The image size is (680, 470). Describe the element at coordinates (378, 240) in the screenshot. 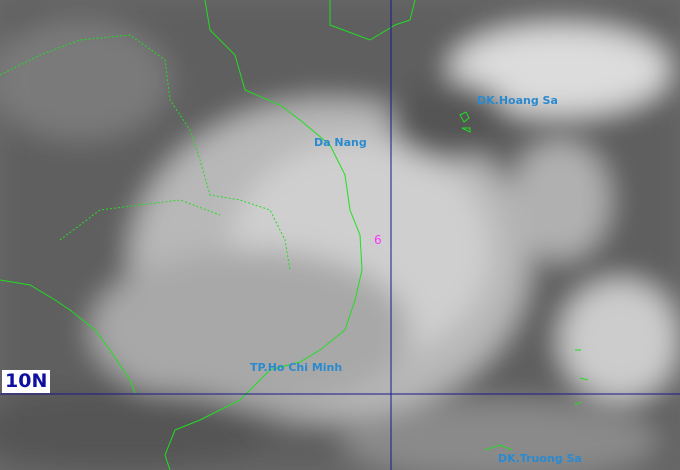

I see `typhoon-icon: 6` at that location.